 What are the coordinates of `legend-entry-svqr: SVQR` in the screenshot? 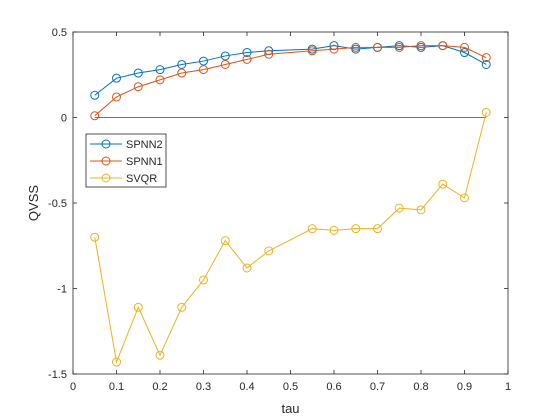 It's located at (123, 179).